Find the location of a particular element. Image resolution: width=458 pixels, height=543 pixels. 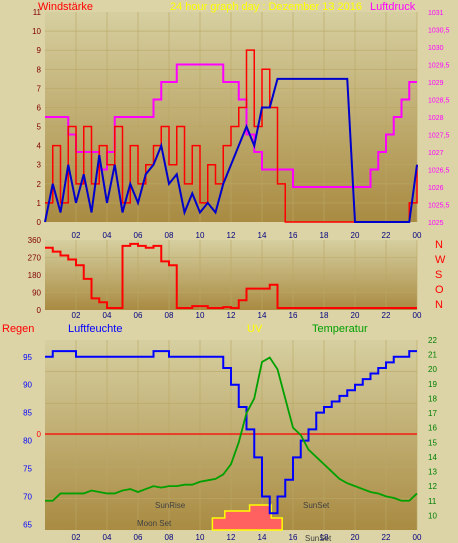

temperature-y-tick-label: 11 is located at coordinates (432, 501).